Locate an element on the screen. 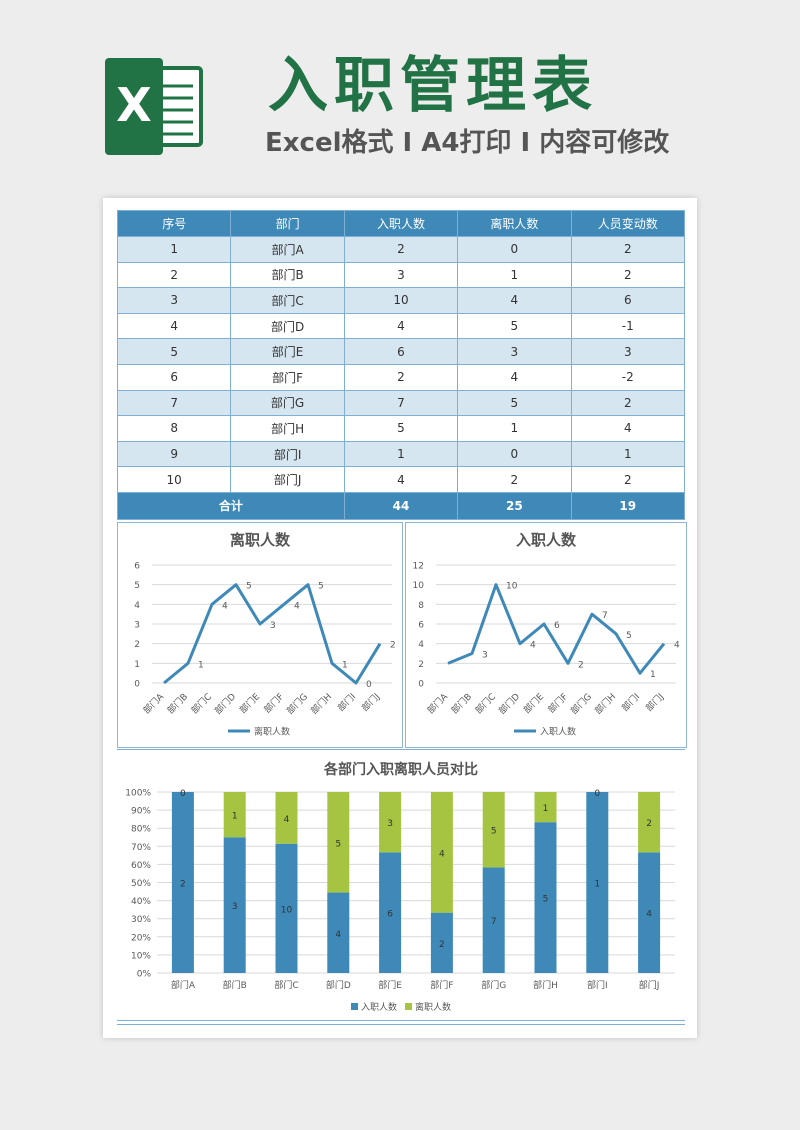 Image resolution: width=800 pixels, height=1130 pixels. table-cell: 10 is located at coordinates (401, 300).